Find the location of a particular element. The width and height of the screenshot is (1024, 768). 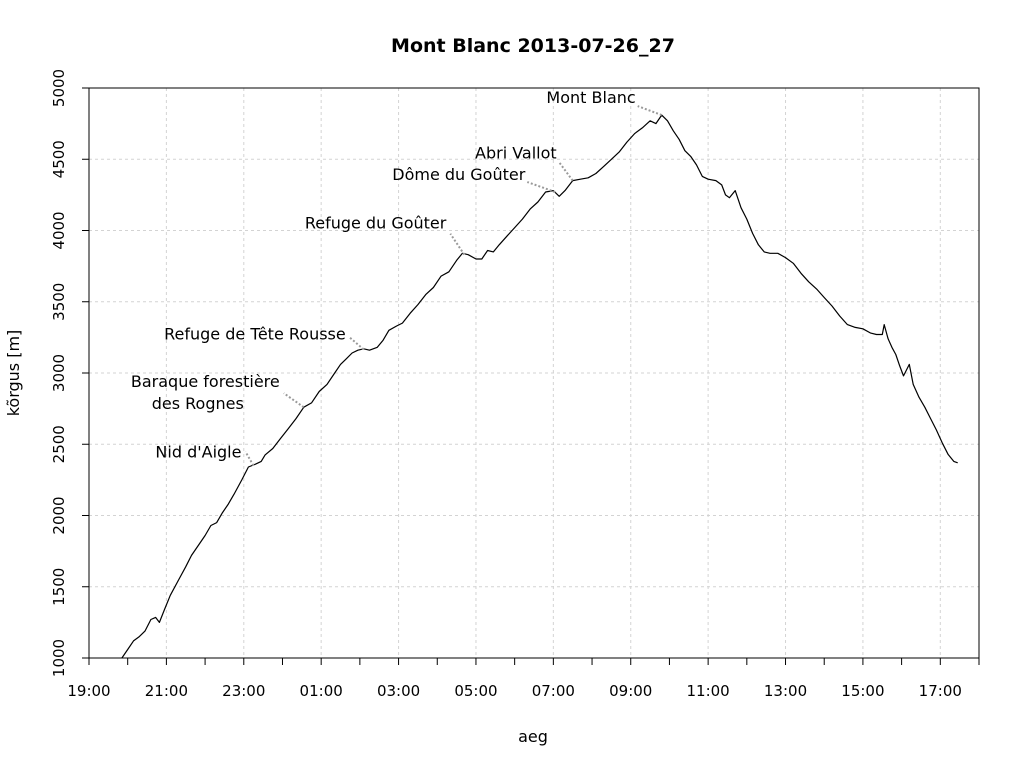

annotation-label: Refuge du Goûter is located at coordinates (376, 223).